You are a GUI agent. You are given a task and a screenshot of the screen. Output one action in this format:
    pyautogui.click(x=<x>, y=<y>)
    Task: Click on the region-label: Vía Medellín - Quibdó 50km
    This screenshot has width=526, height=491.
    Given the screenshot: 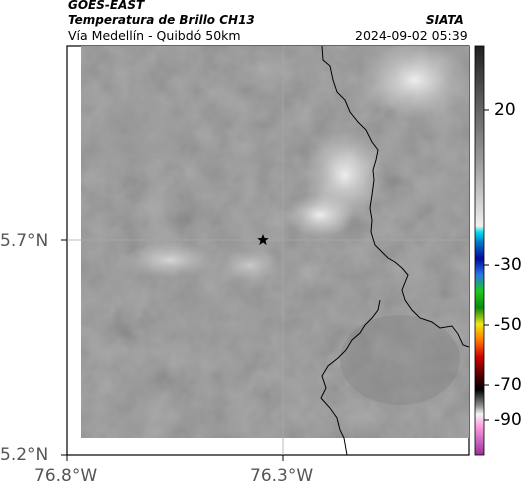 What is the action you would take?
    pyautogui.click(x=154, y=35)
    